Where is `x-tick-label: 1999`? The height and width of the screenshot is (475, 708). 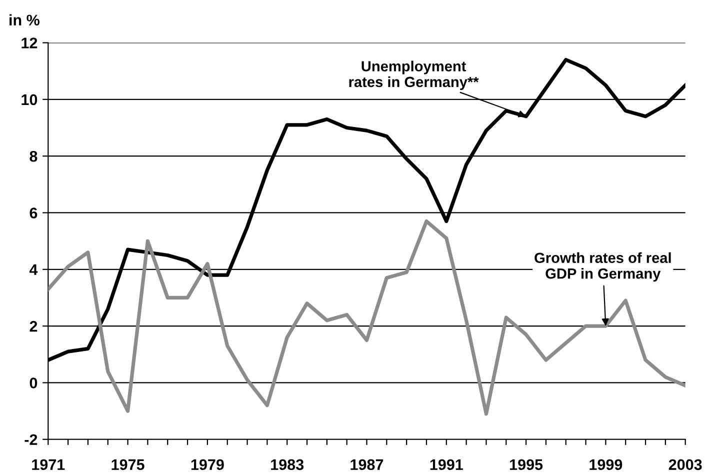
x-tick-label: 1999 is located at coordinates (606, 464).